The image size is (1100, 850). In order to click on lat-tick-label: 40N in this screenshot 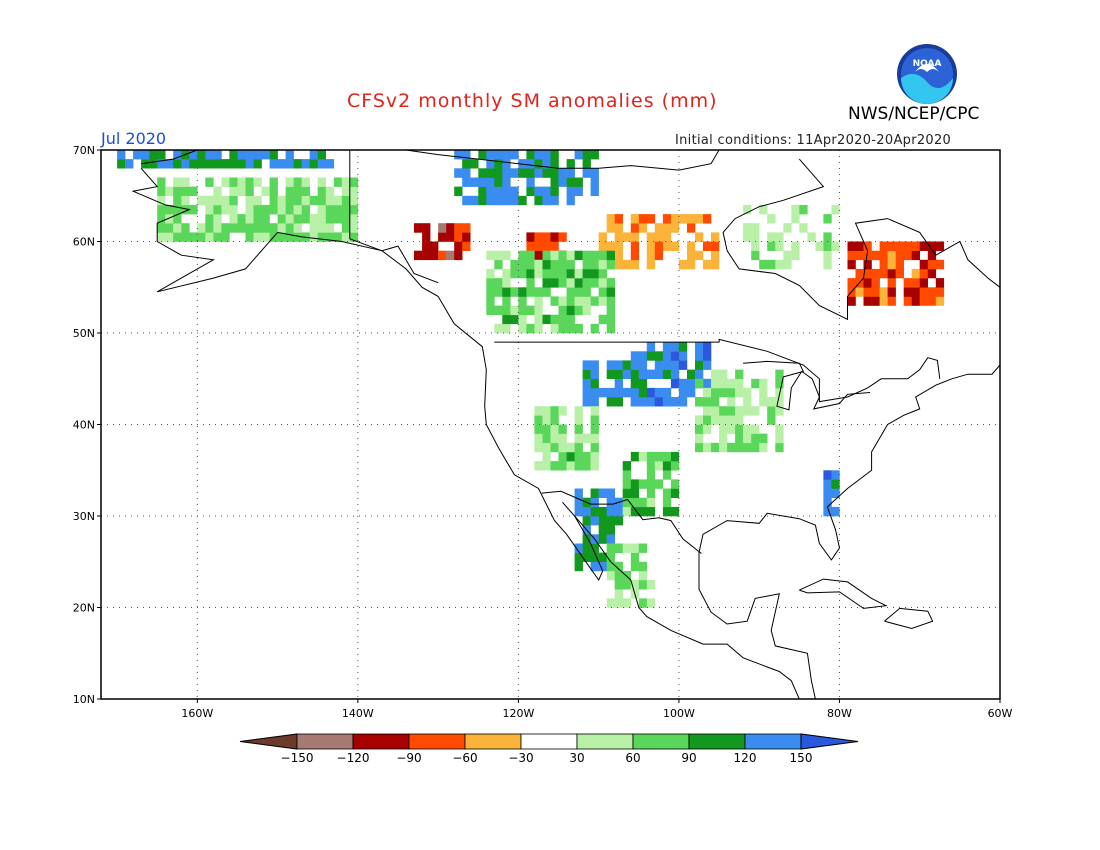, I will do `click(84, 425)`.